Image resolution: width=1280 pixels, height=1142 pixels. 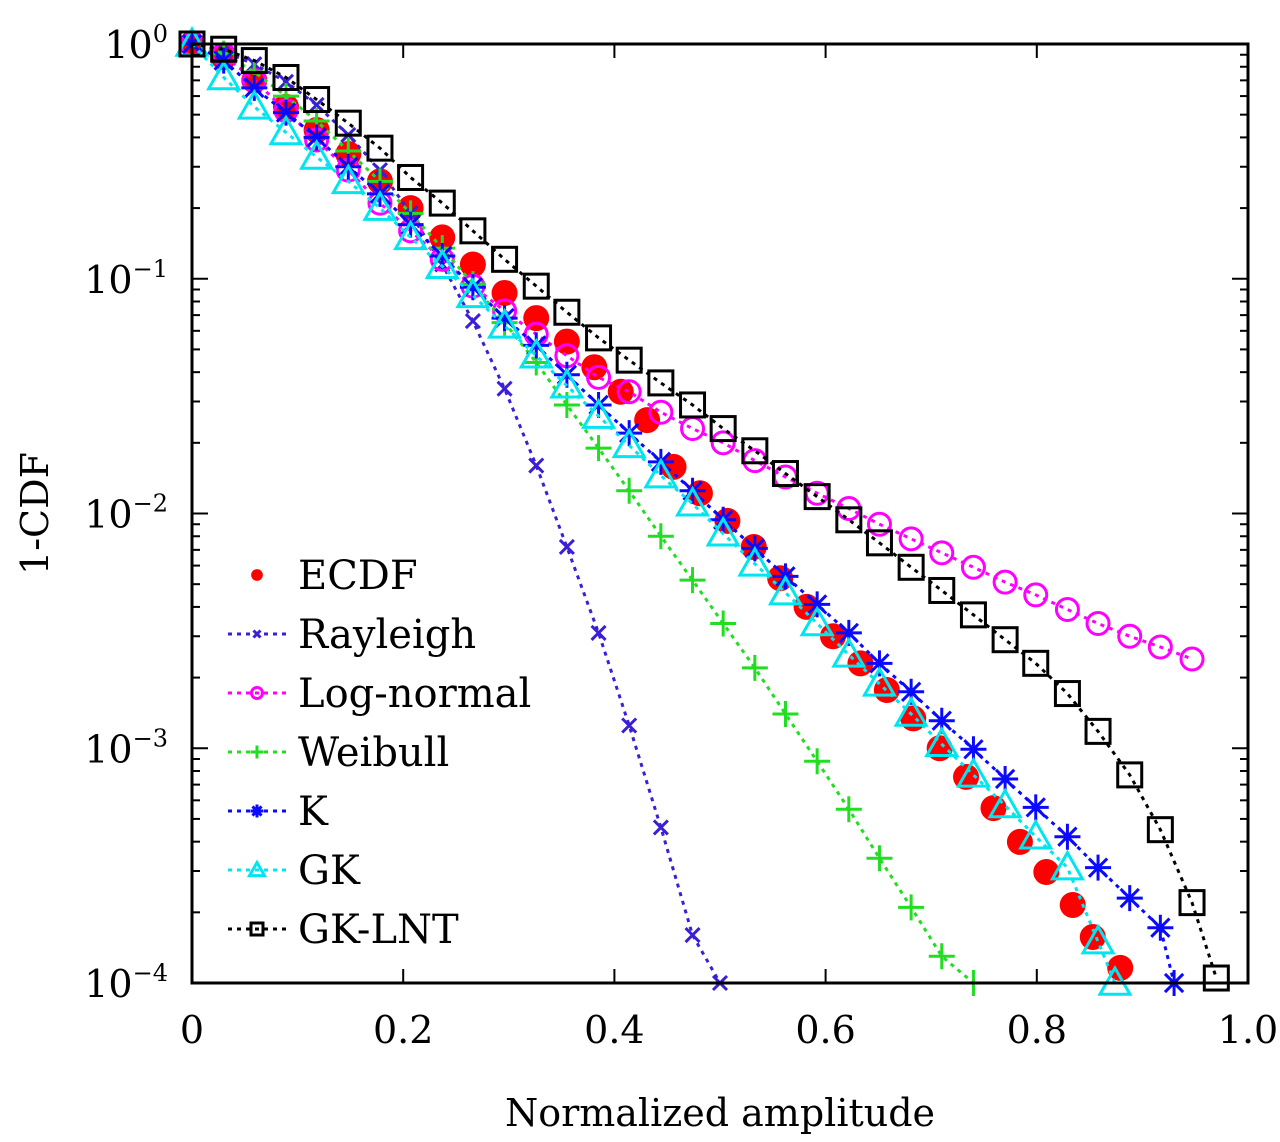 I want to click on y-tick-label: 10⁻⁴, so click(x=126, y=982).